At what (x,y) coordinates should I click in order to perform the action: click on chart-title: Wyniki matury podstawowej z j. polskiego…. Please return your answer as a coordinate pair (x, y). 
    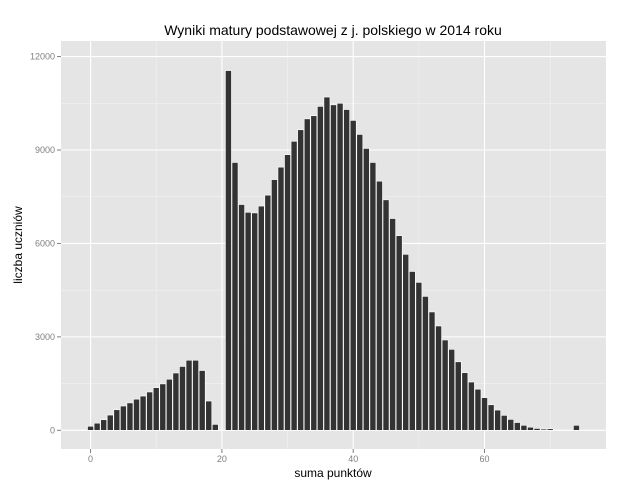
    Looking at the image, I should click on (333, 30).